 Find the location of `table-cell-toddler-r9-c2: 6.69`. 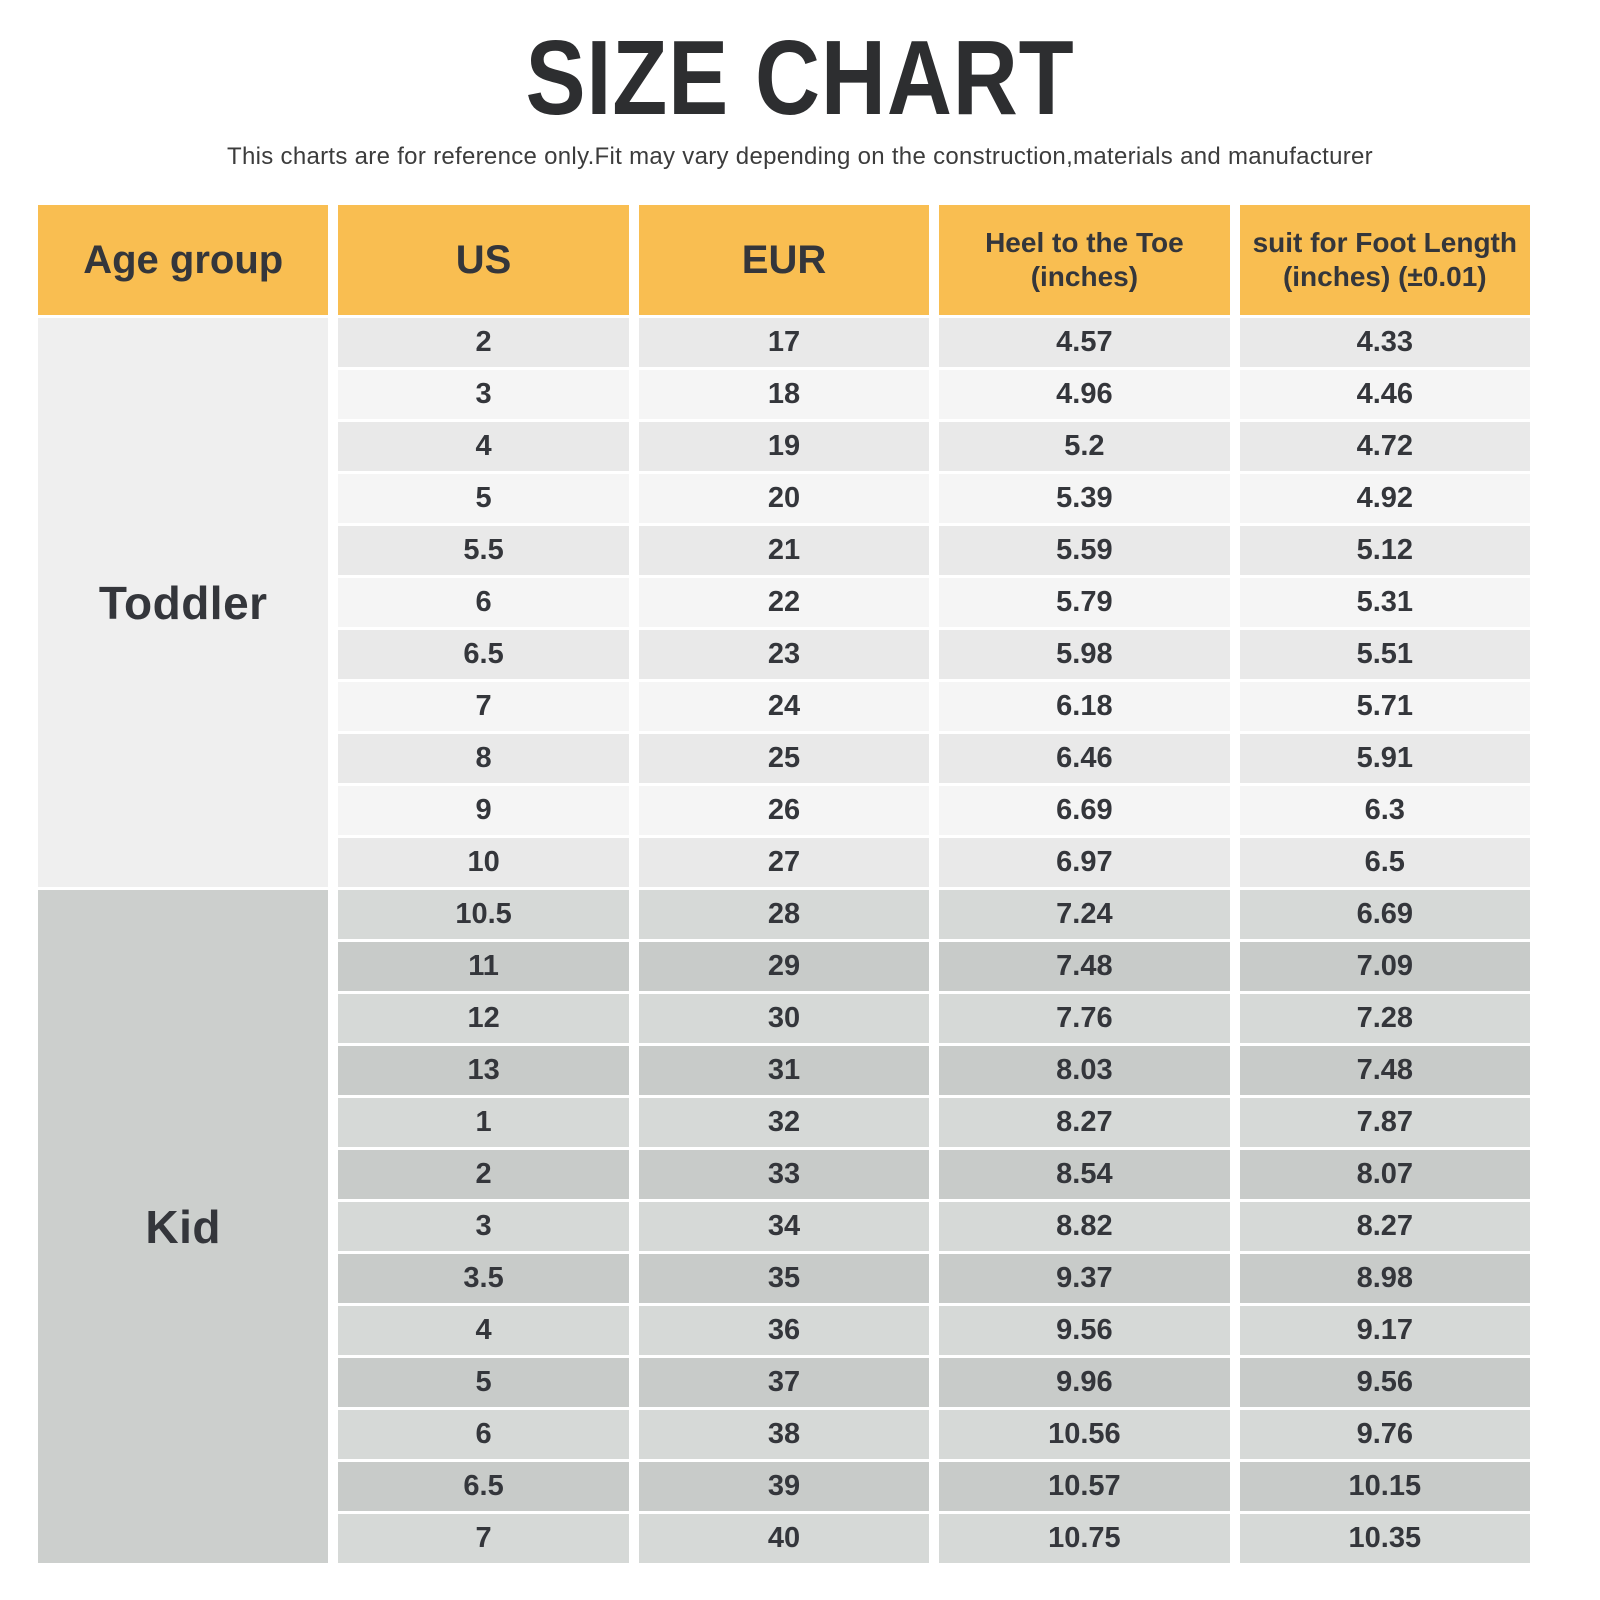

table-cell-toddler-r9-c2: 6.69 is located at coordinates (1084, 810).